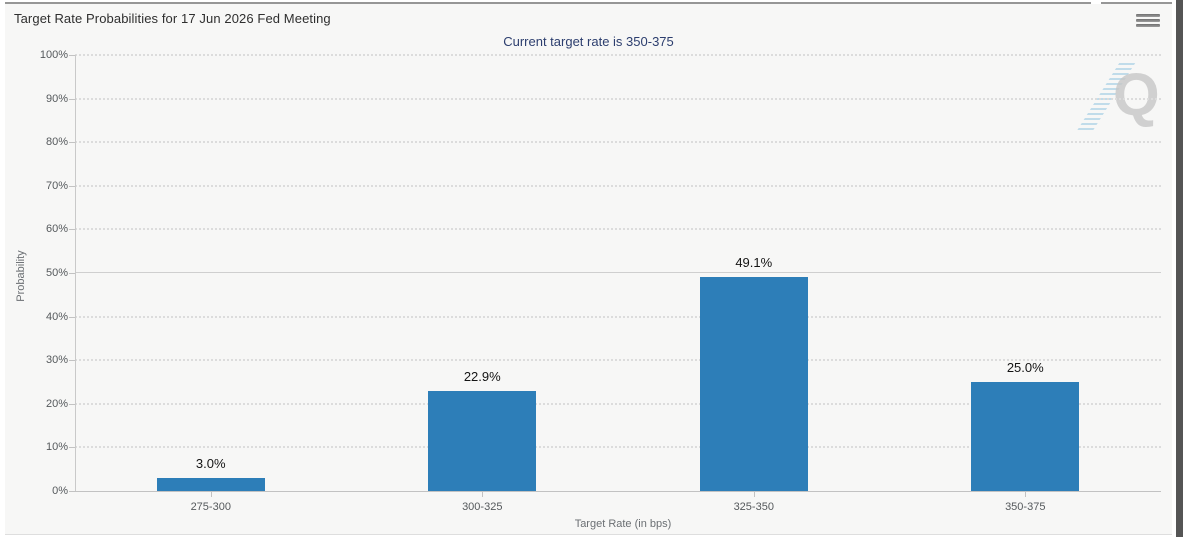 Image resolution: width=1189 pixels, height=537 pixels. What do you see at coordinates (210, 507) in the screenshot?
I see `x-tick-label: 275-300` at bounding box center [210, 507].